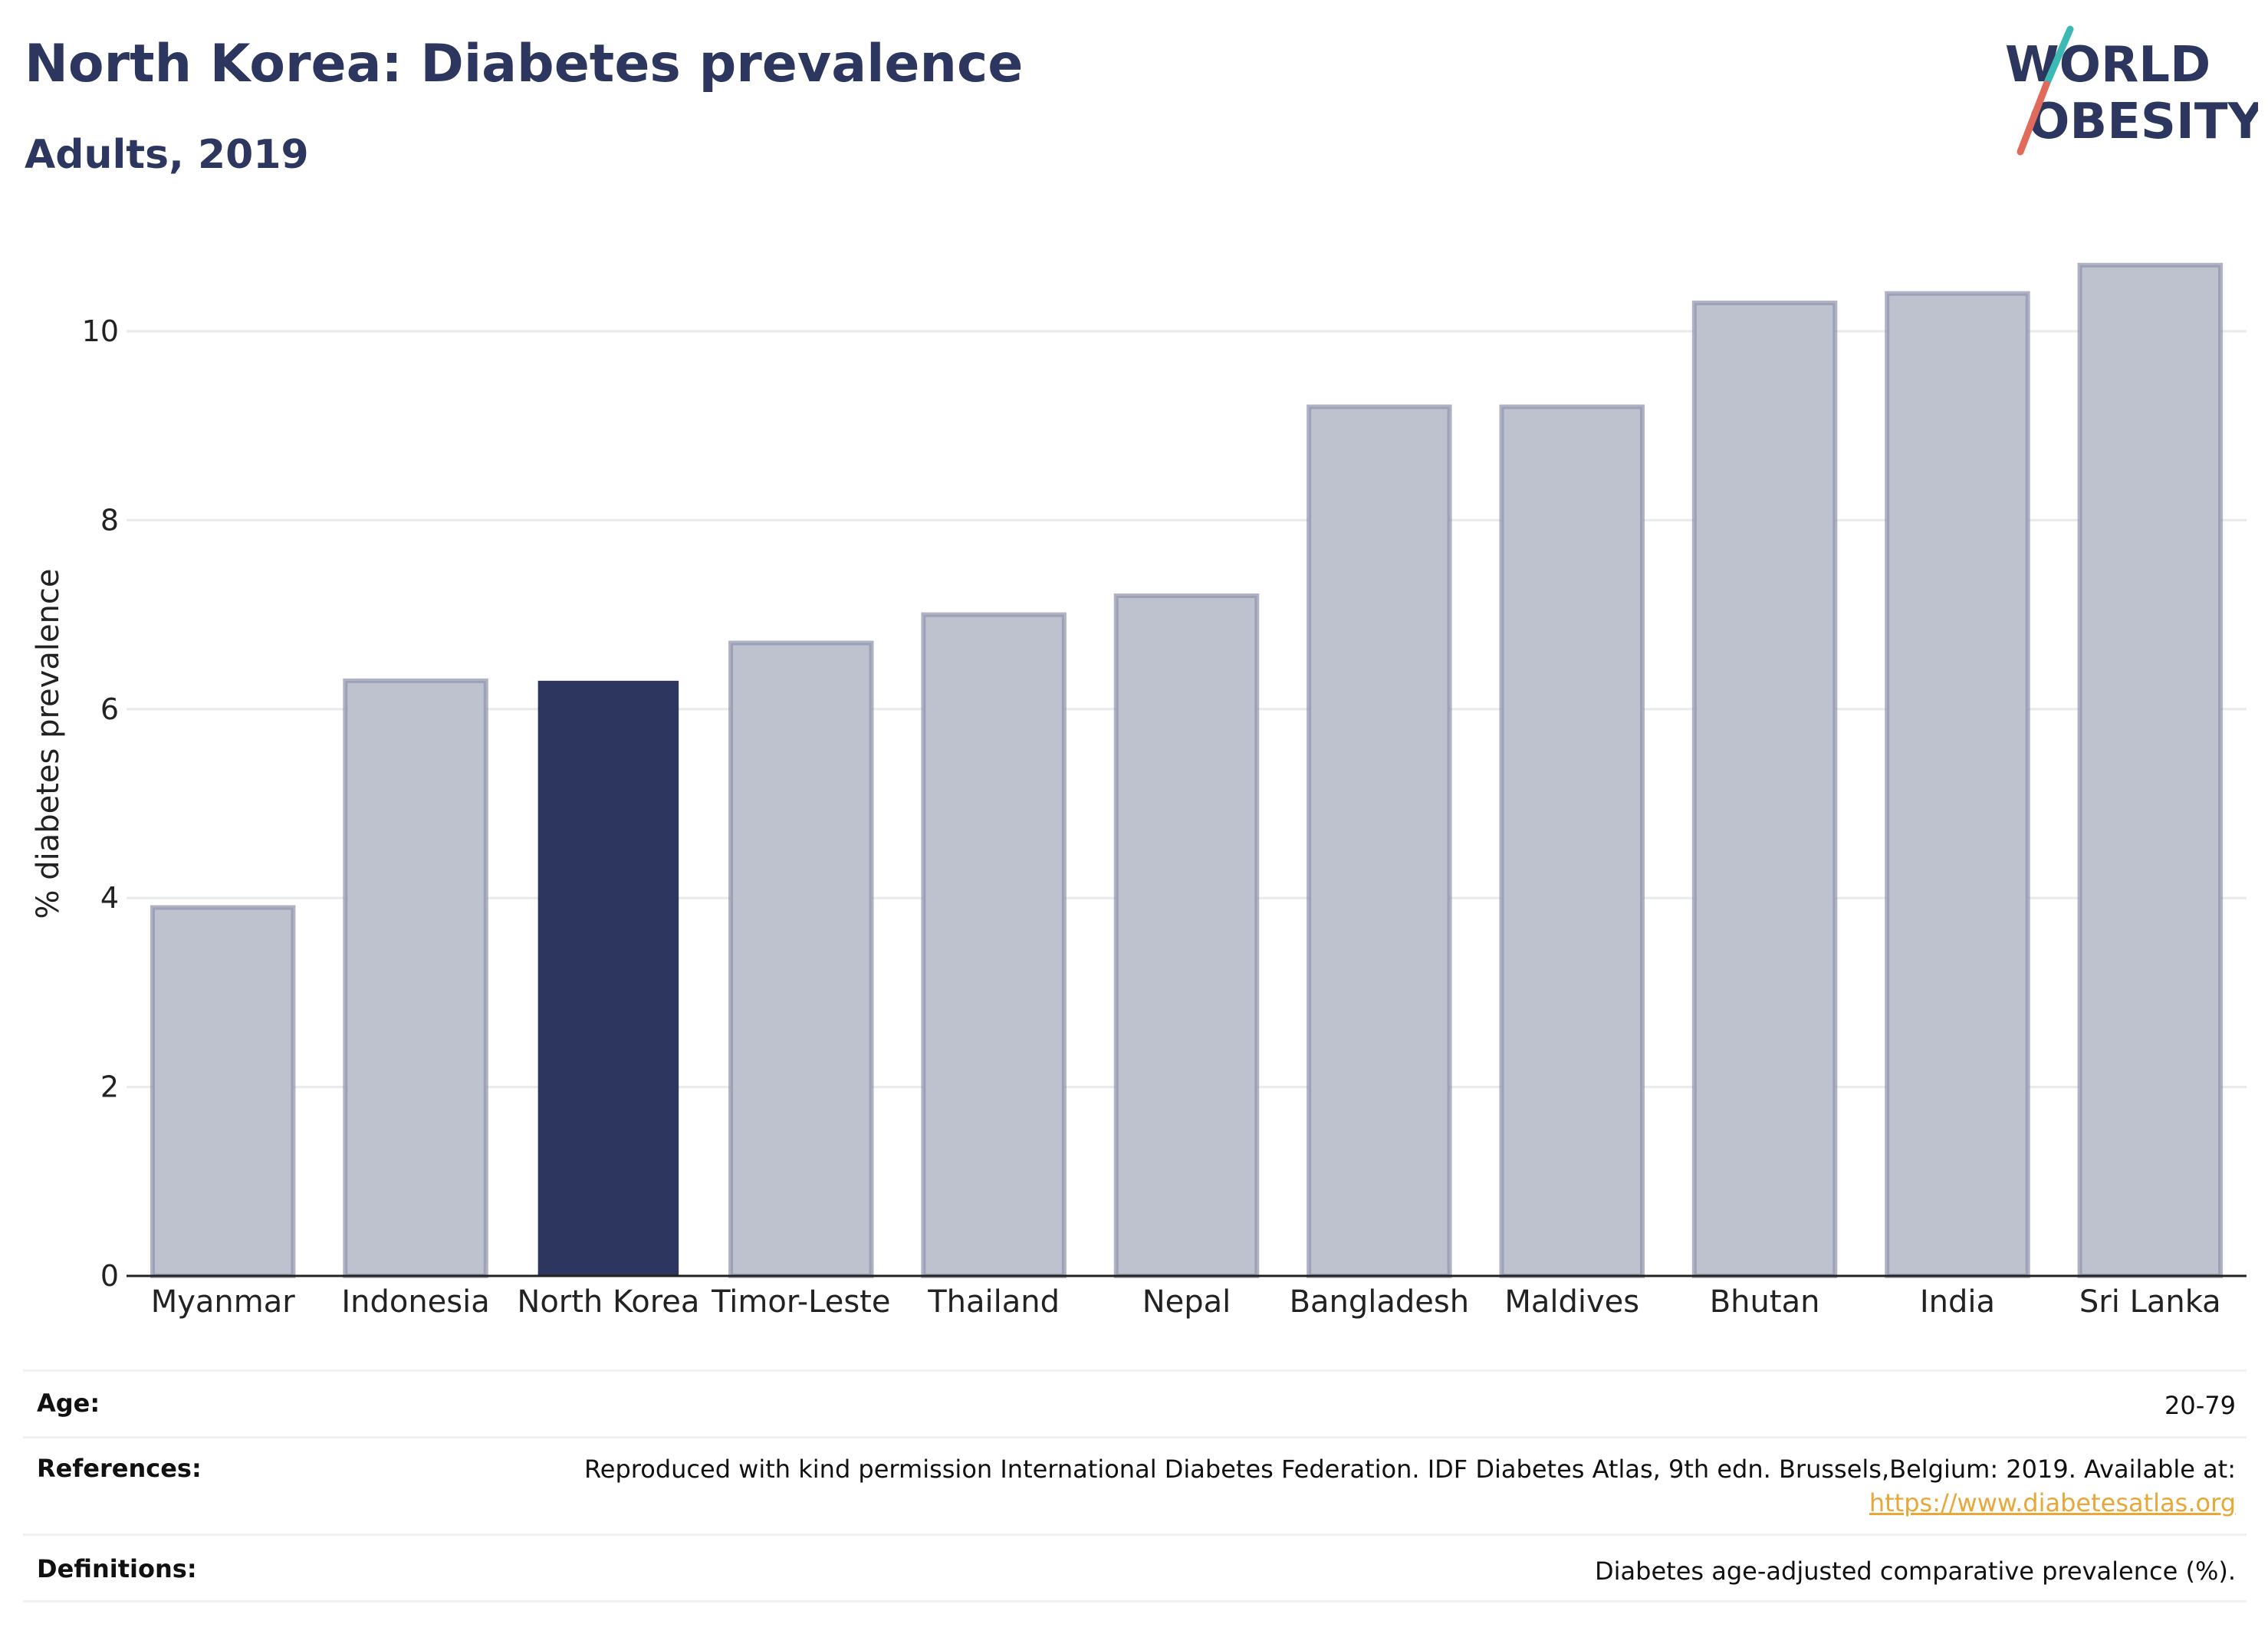 The width and height of the screenshot is (2268, 1634). What do you see at coordinates (109, 1087) in the screenshot?
I see `y-tick-label: 2` at bounding box center [109, 1087].